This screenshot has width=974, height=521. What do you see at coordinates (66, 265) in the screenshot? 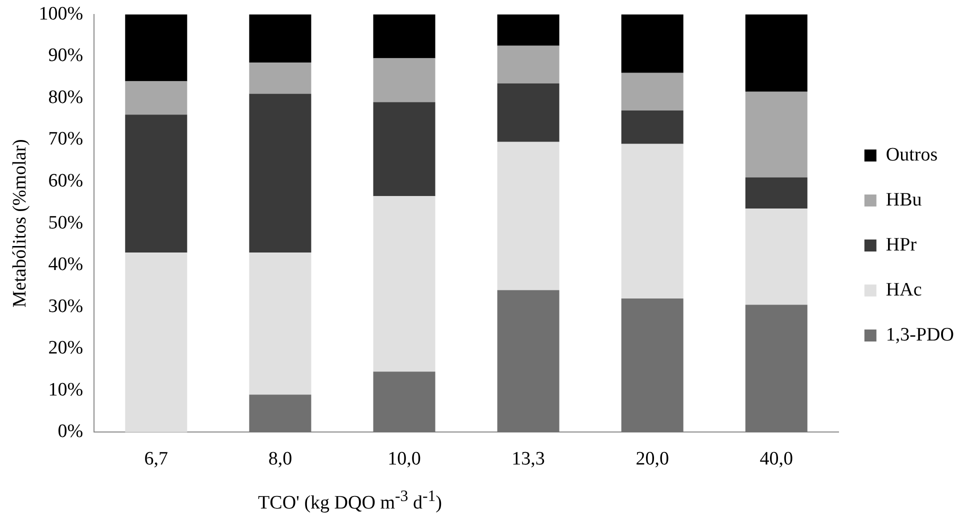
I see `y-tick-label: 40%` at bounding box center [66, 265].